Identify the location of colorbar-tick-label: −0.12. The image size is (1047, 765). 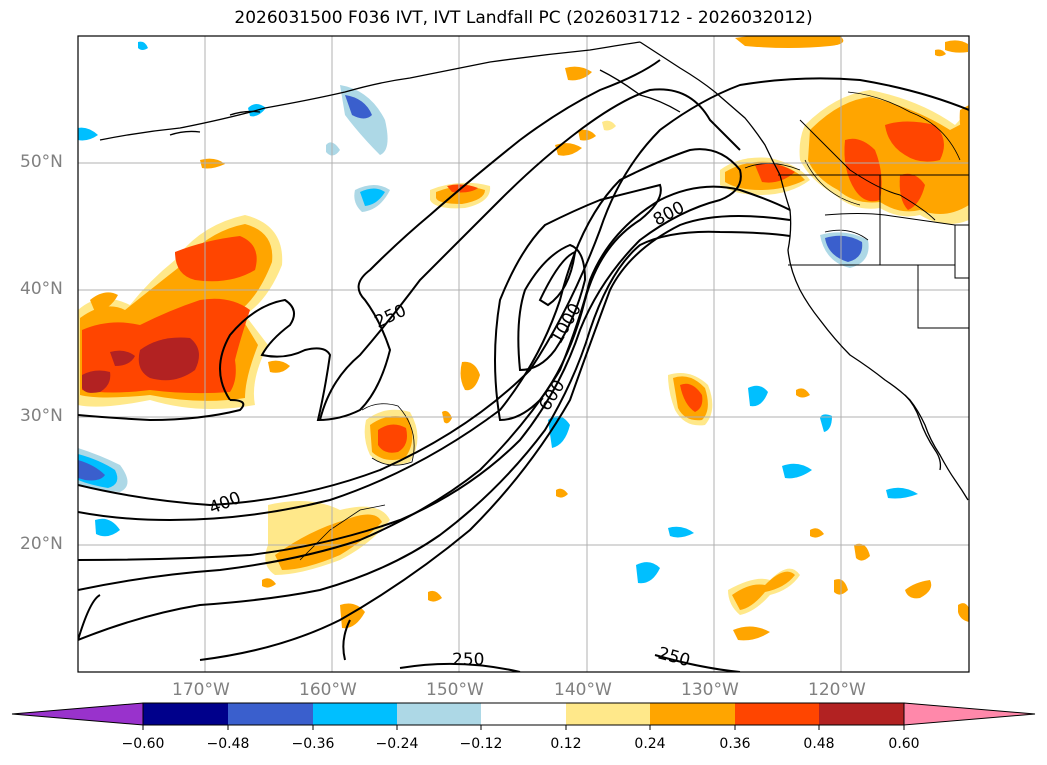
(481, 744).